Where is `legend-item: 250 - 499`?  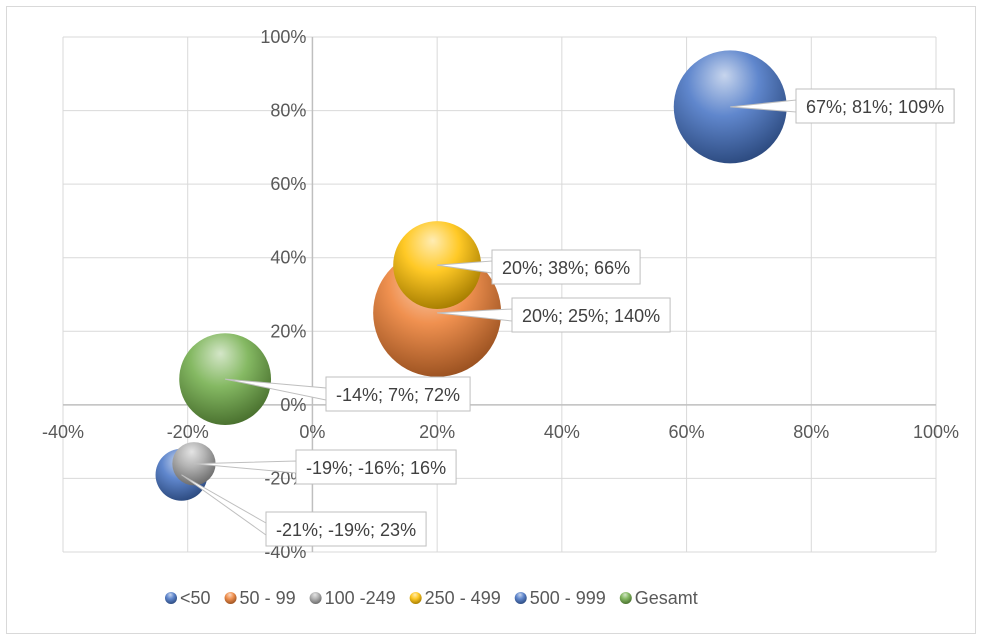
legend-item: 250 - 499 is located at coordinates (455, 598).